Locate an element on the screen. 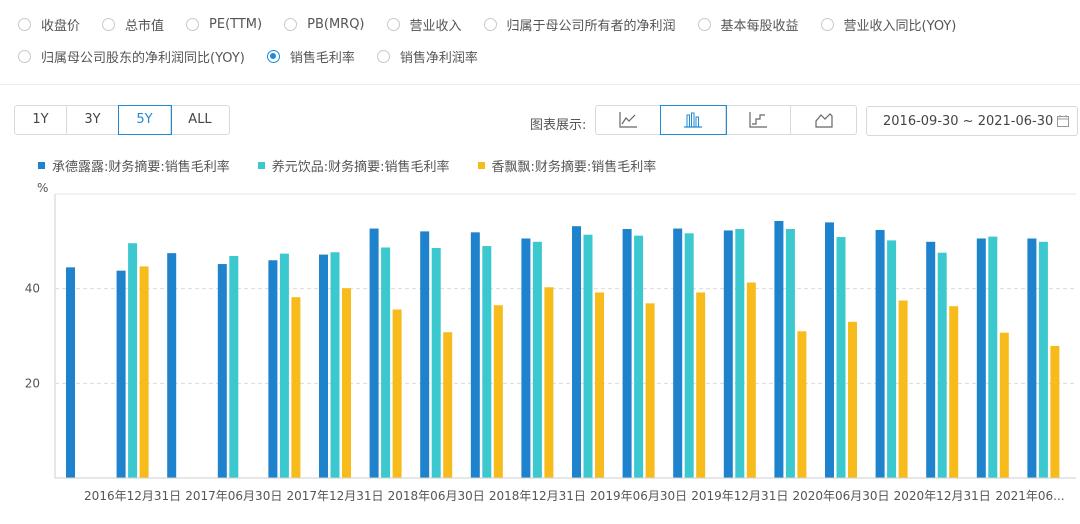  bar-chart-button is located at coordinates (693, 120).